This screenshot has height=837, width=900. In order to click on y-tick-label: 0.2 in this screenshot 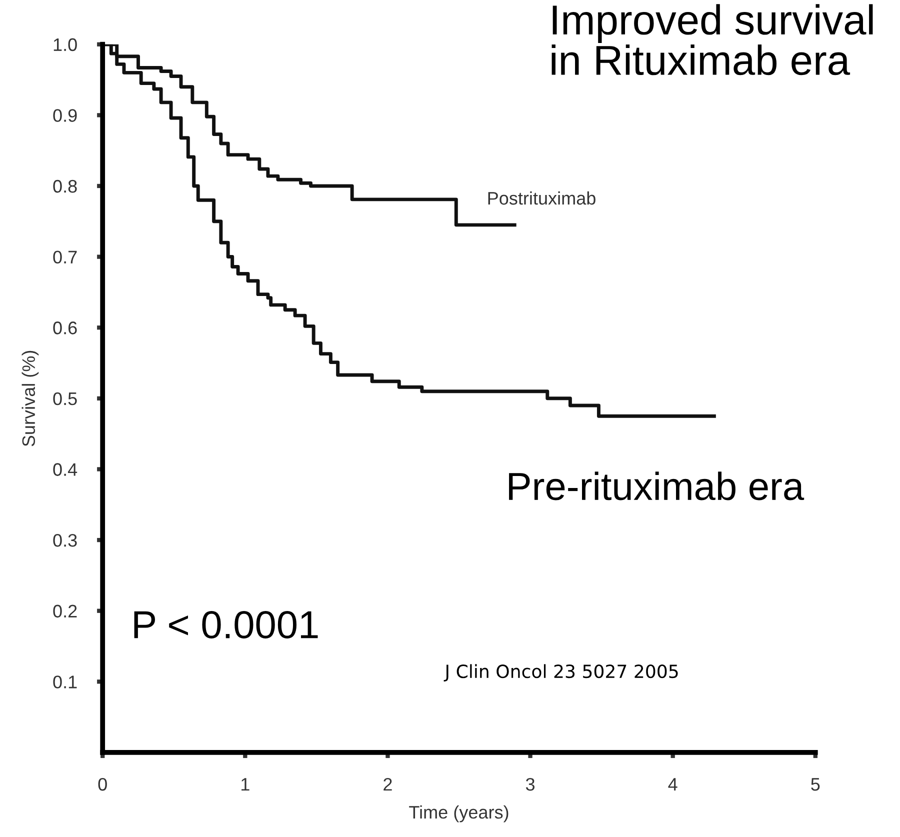, I will do `click(65, 611)`.